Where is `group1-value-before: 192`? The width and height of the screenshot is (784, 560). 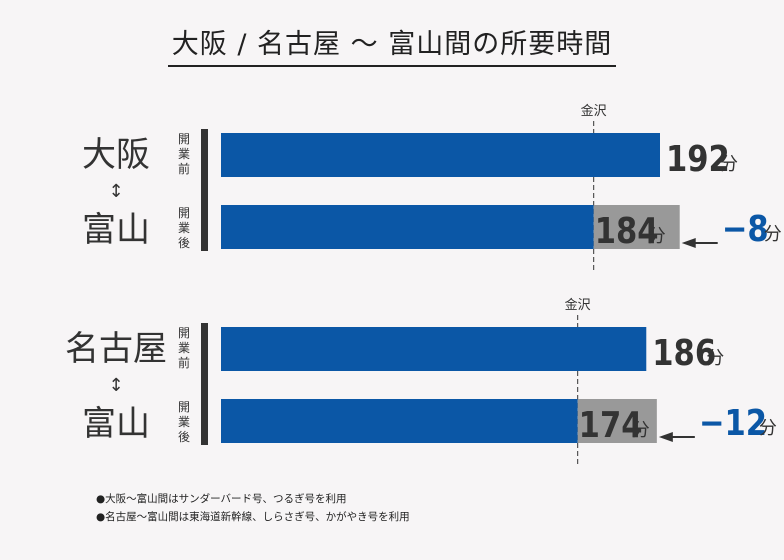
group1-value-before: 192 is located at coordinates (698, 159).